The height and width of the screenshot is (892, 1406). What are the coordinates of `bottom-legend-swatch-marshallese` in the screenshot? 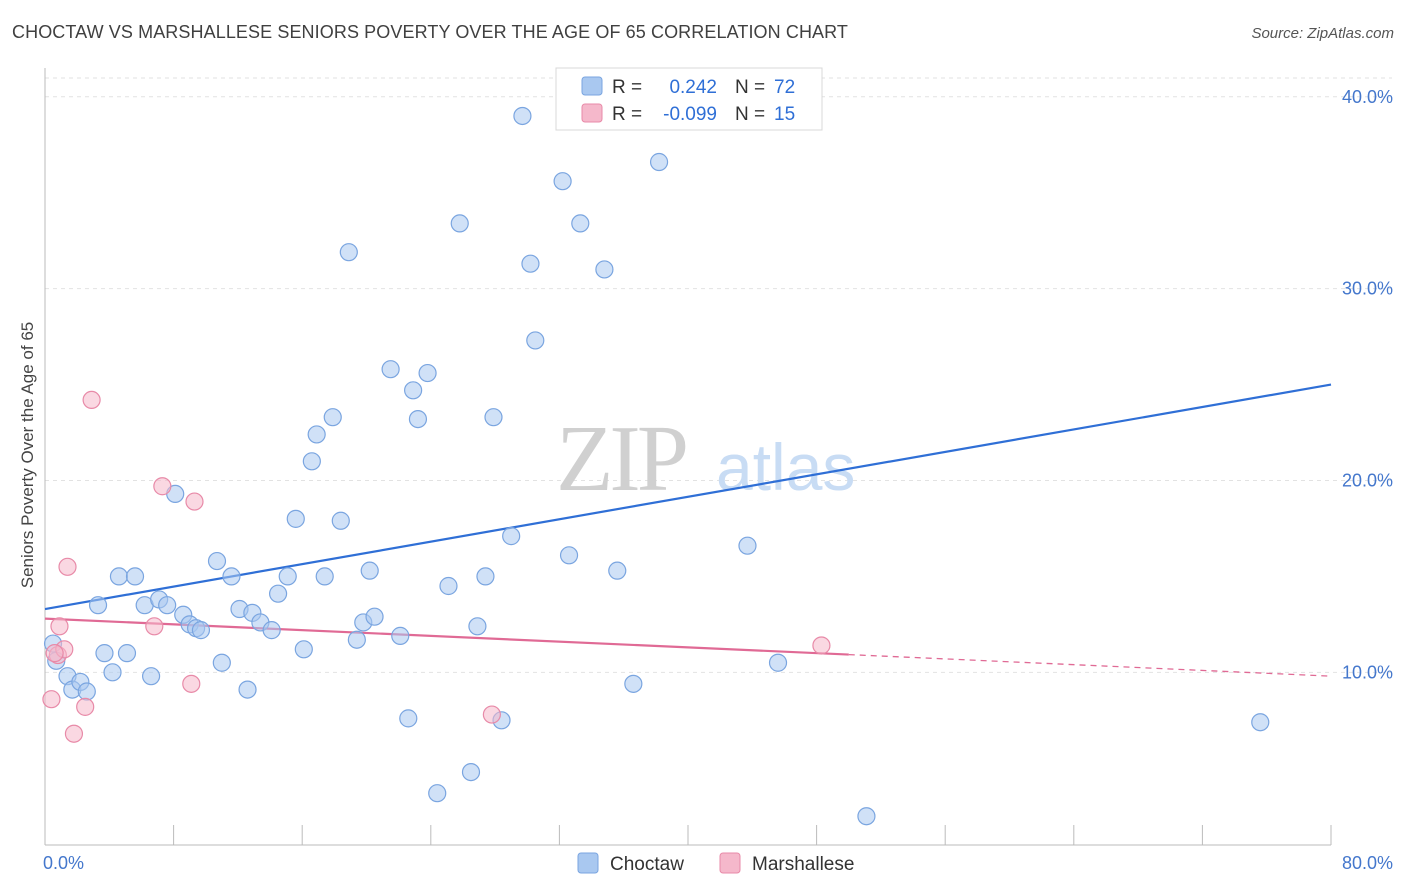 It's located at (730, 863).